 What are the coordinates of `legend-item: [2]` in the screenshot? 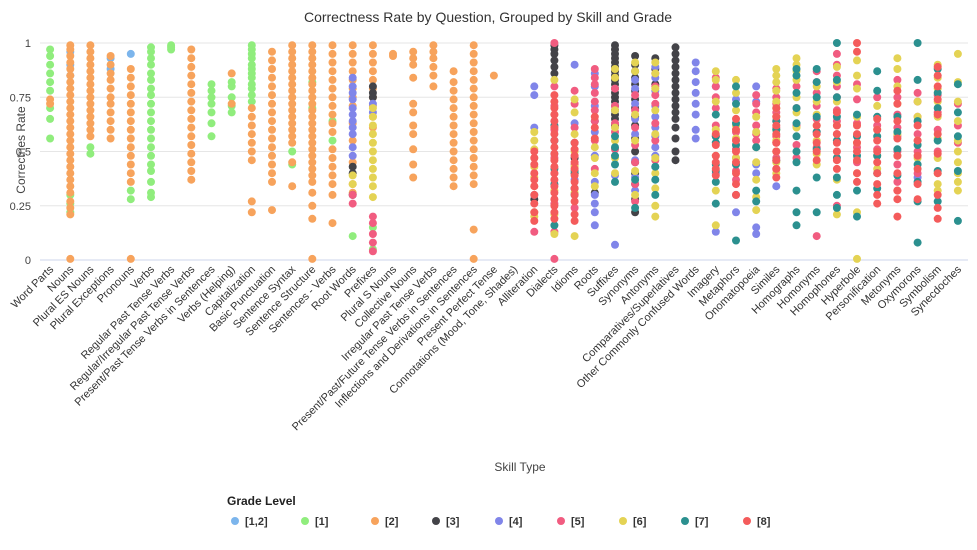 It's located at (385, 522).